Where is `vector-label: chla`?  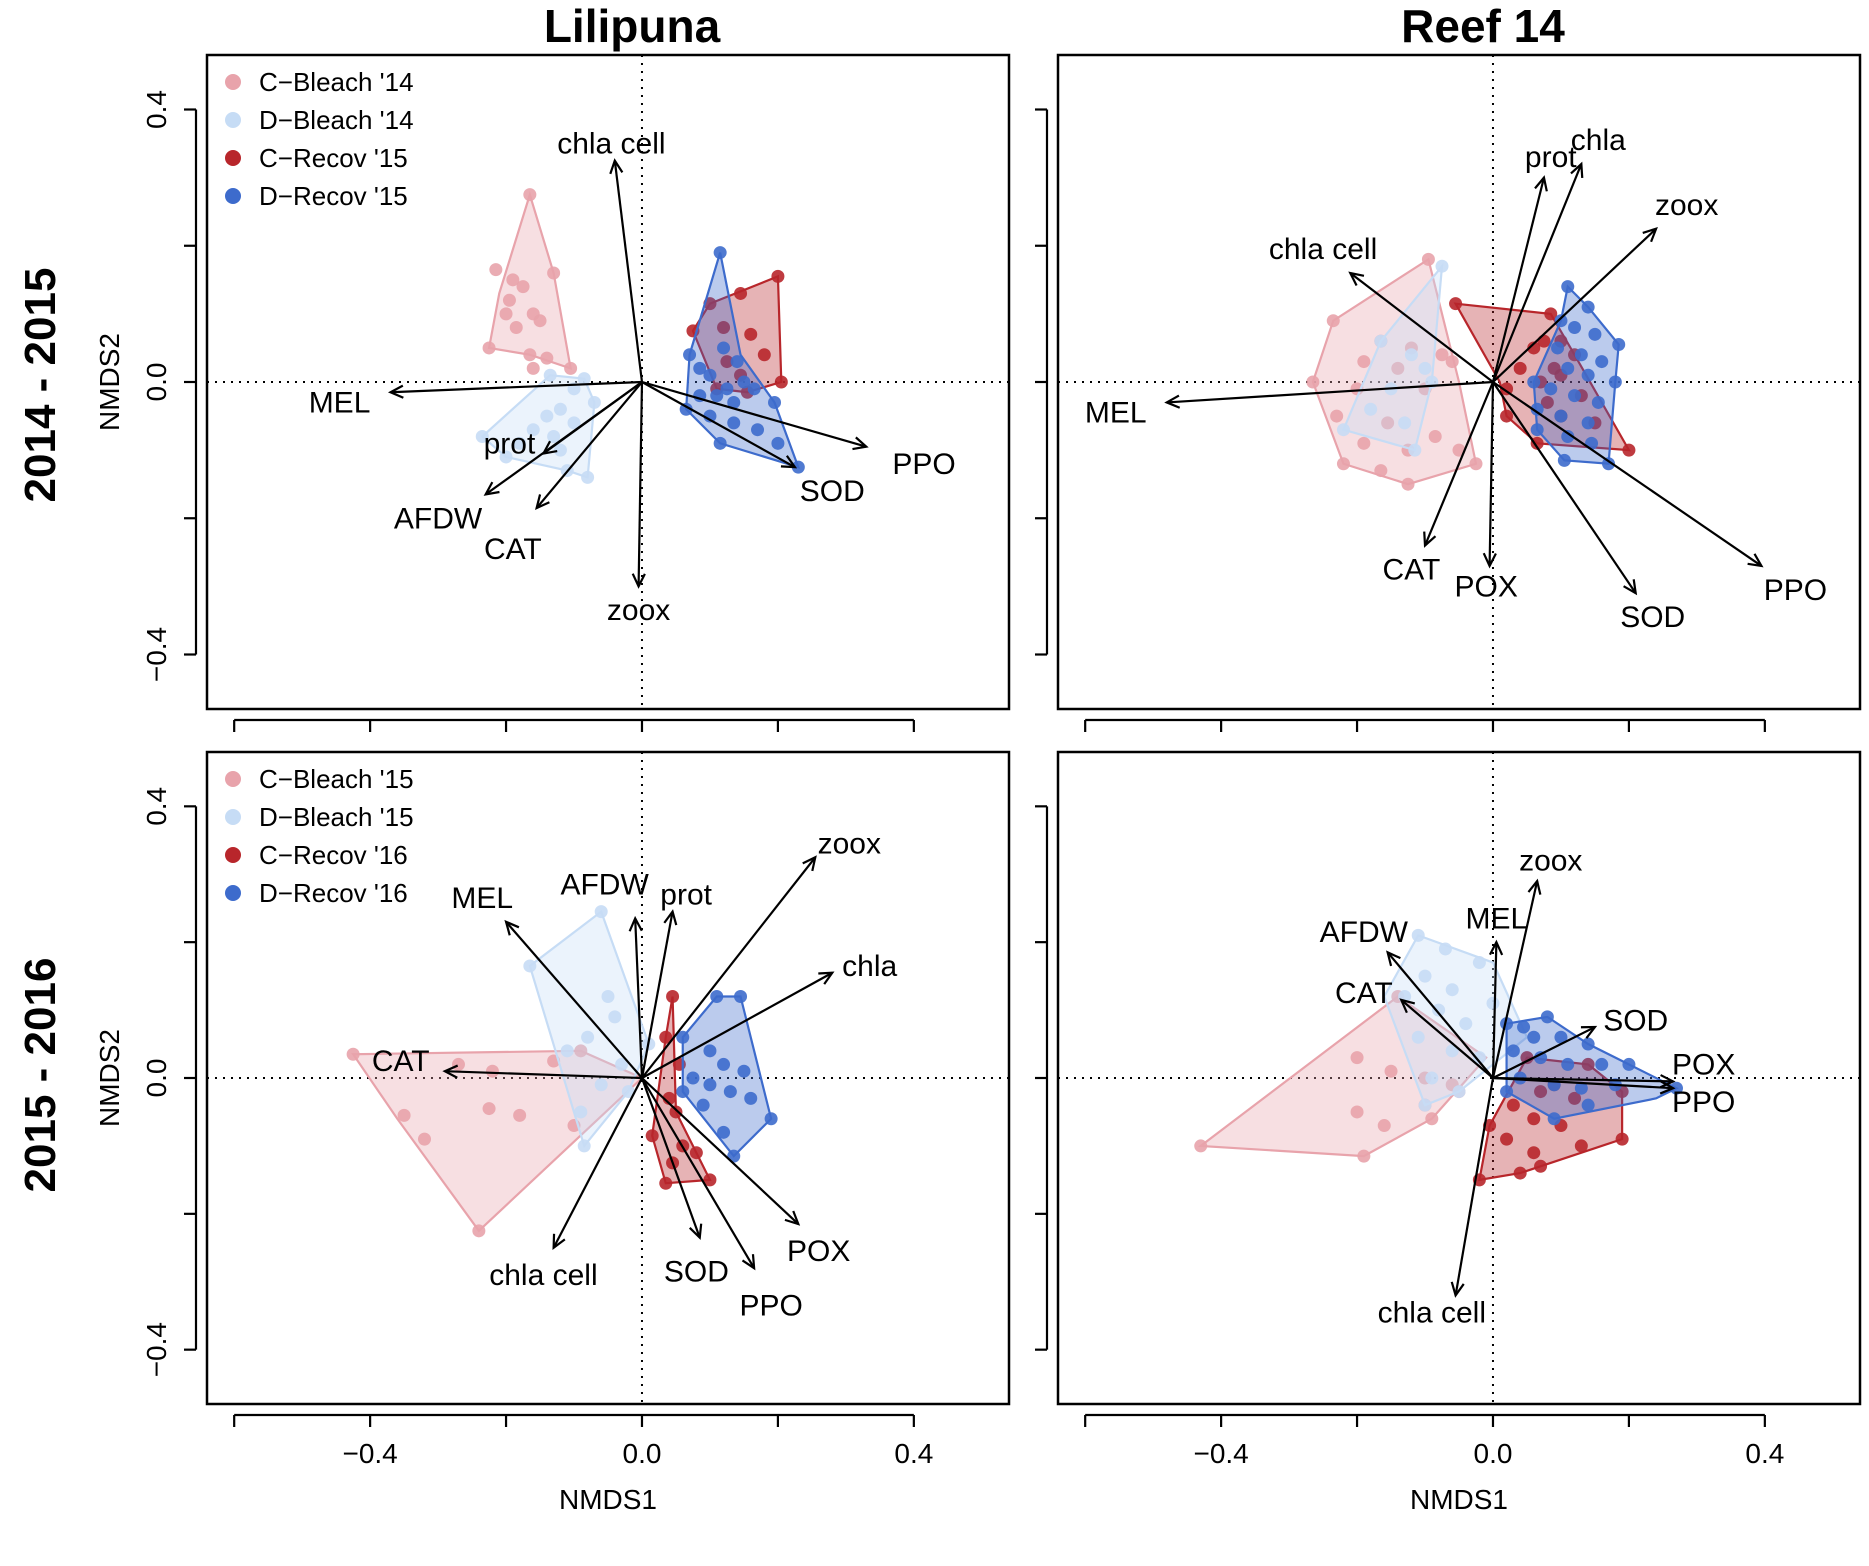
vector-label: chla is located at coordinates (869, 966).